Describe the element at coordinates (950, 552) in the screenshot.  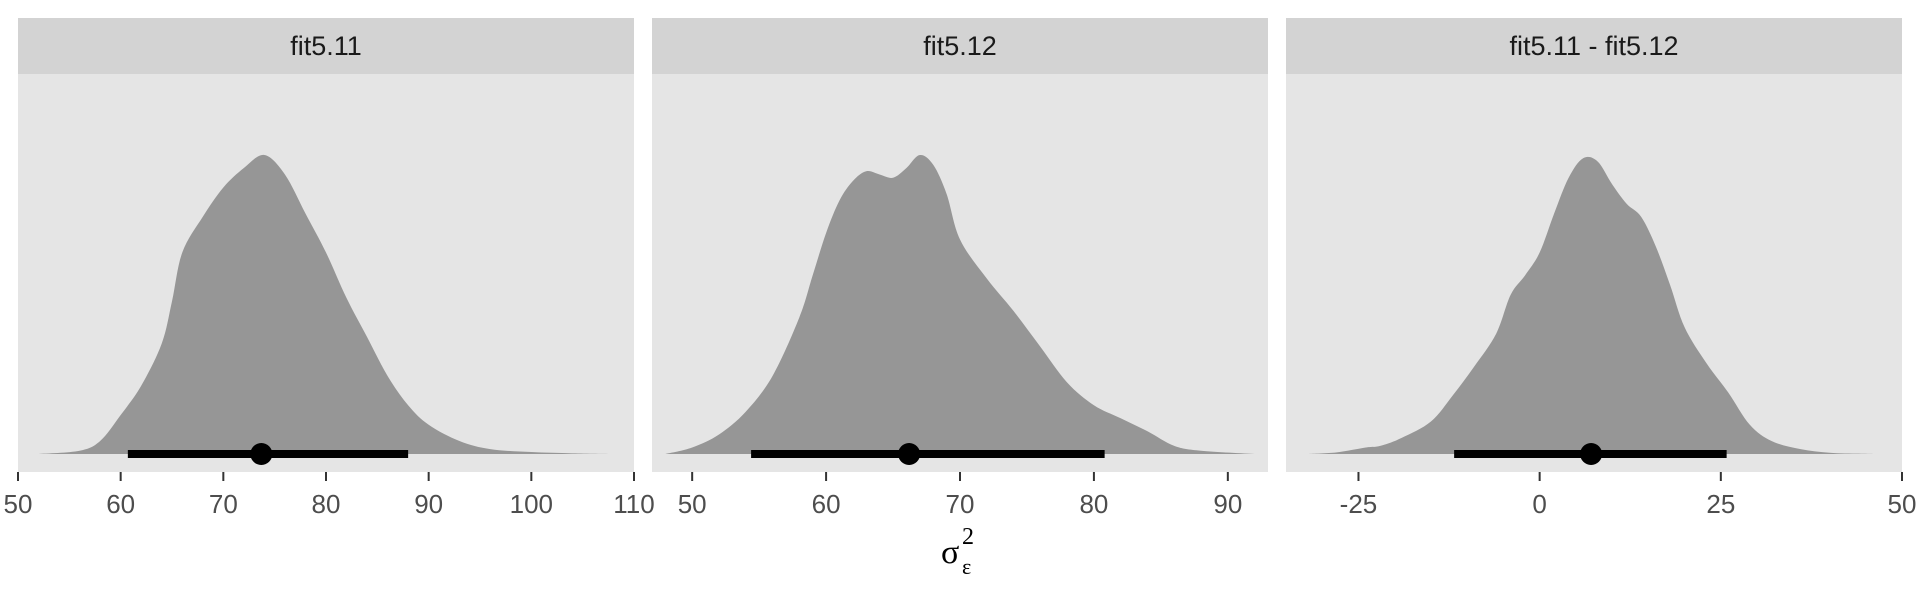
I see `x-axis-title-symbol: σ` at that location.